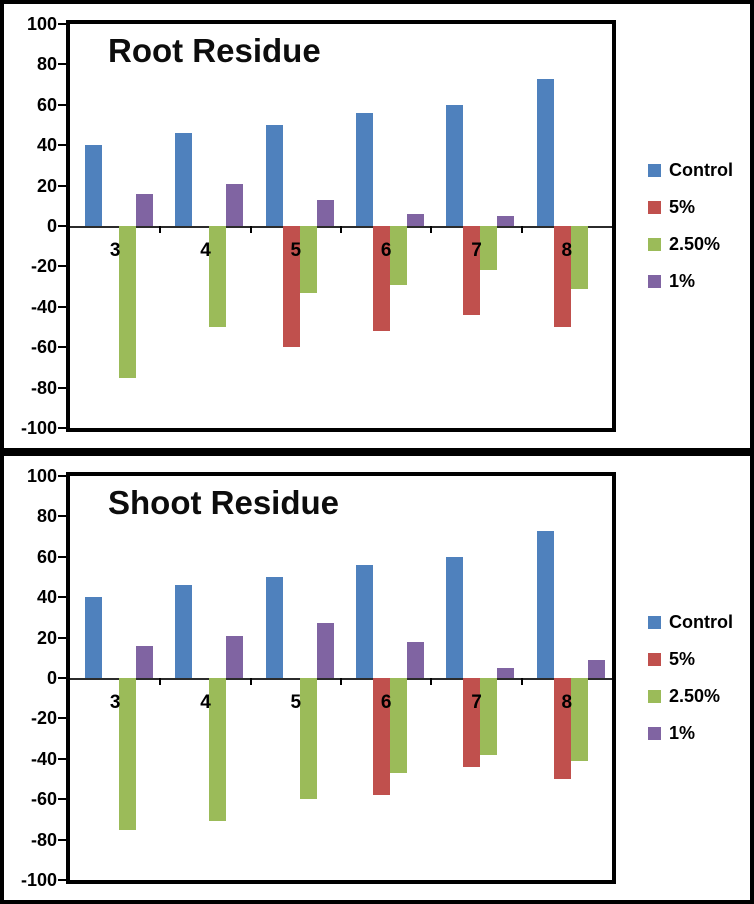  Describe the element at coordinates (399, 255) in the screenshot. I see `bar-2.50%-cat6` at that location.